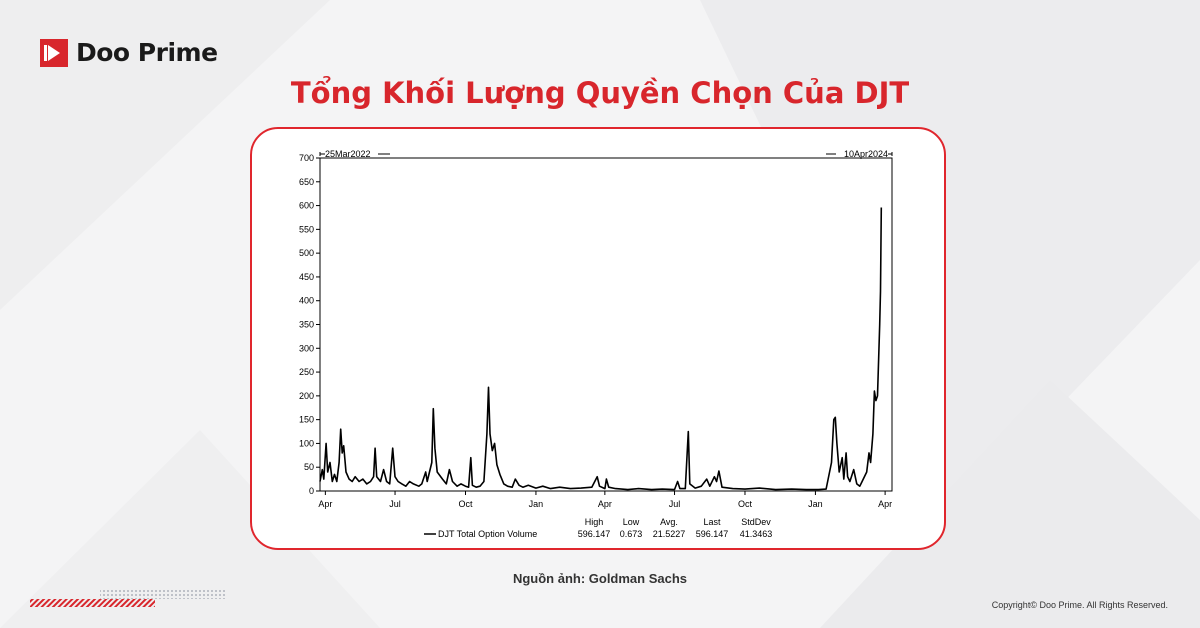 The width and height of the screenshot is (1200, 628). I want to click on brand-name: Doo Prime, so click(147, 52).